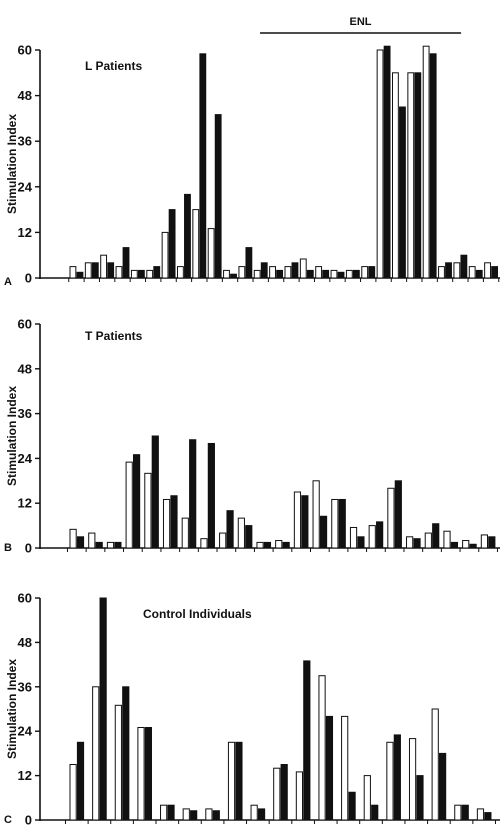  Describe the element at coordinates (197, 614) in the screenshot. I see `panel-title: Control Individuals` at that location.